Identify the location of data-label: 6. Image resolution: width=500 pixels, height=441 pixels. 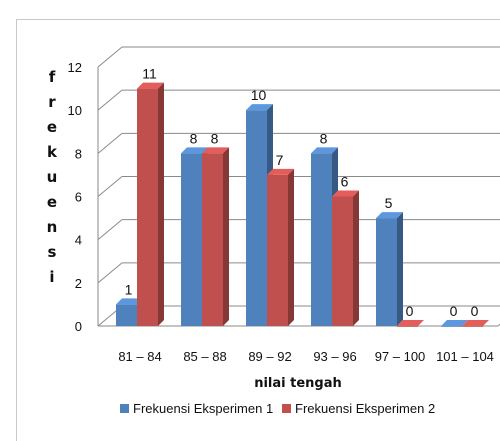
(345, 182).